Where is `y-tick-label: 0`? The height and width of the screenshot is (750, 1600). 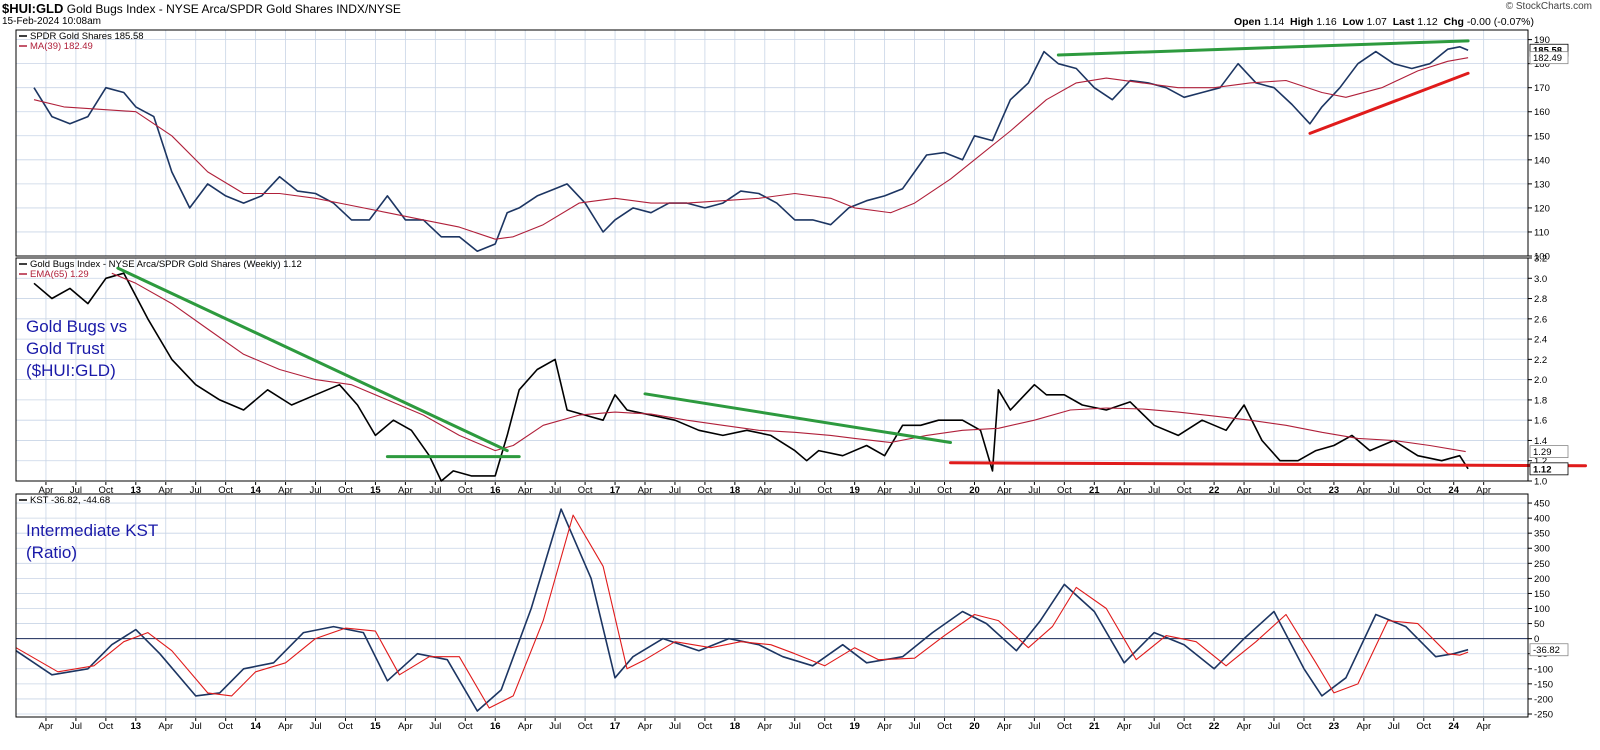 y-tick-label: 0 is located at coordinates (1536, 639).